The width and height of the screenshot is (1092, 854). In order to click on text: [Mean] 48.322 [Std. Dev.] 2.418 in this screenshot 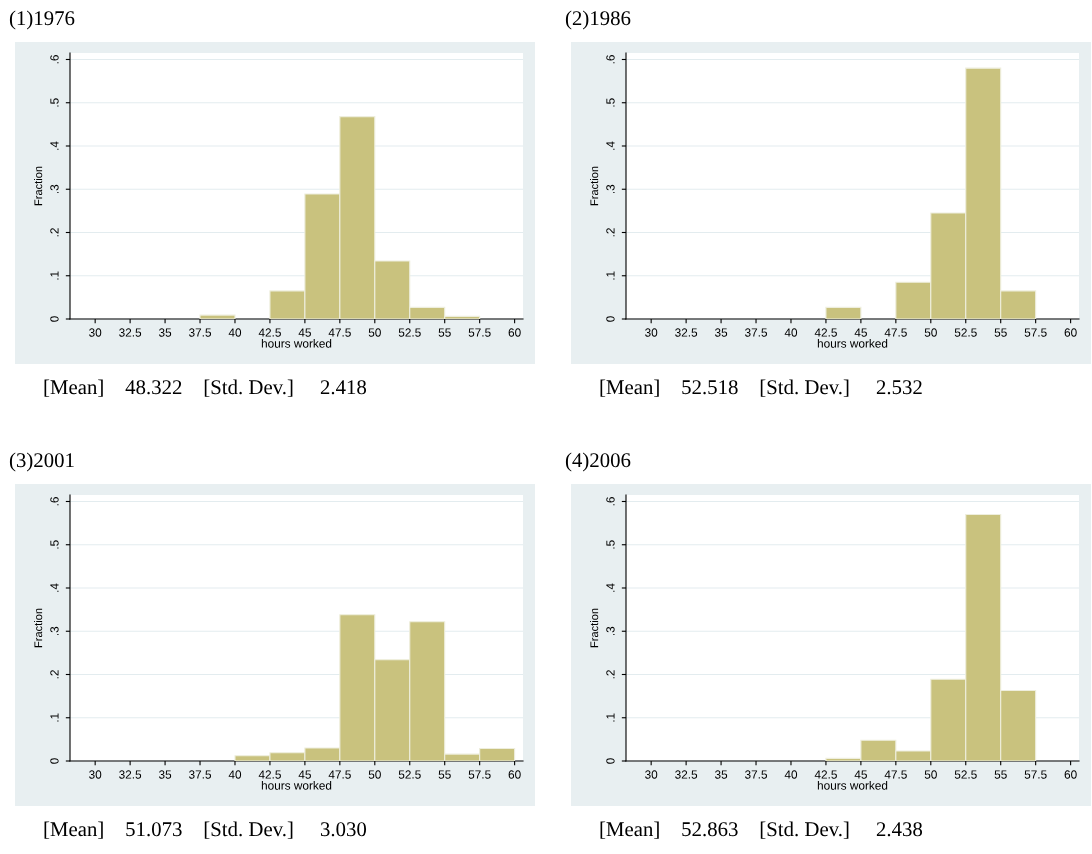, I will do `click(205, 388)`.